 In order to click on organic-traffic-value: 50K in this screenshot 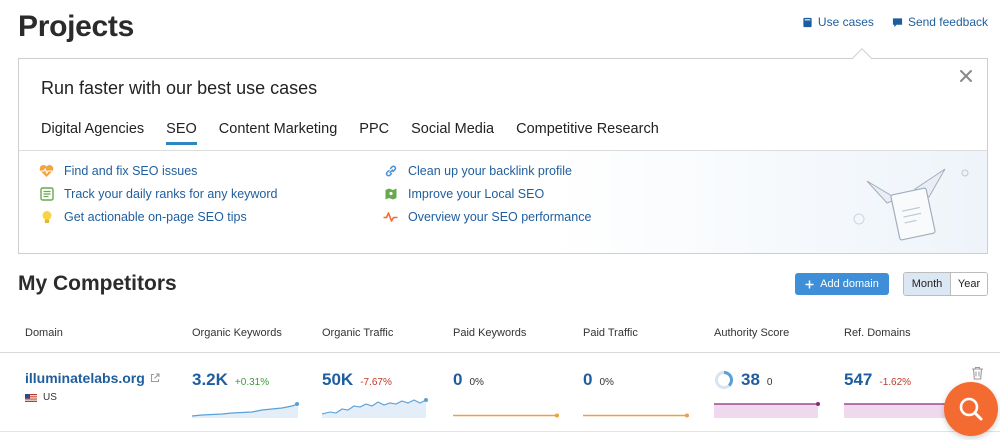, I will do `click(338, 379)`.